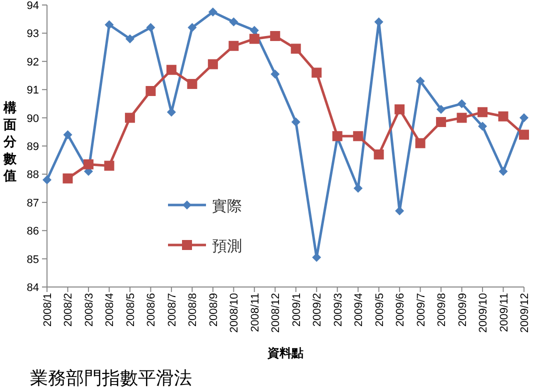  Describe the element at coordinates (111, 378) in the screenshot. I see `text: 業務部門指數平滑法` at that location.